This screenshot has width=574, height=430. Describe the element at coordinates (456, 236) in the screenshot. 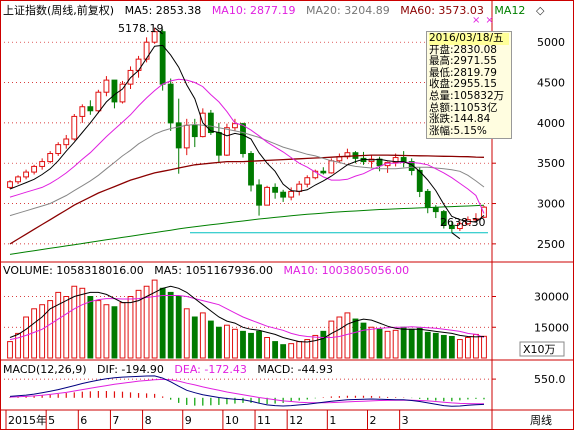

I see `low-pointer` at that location.